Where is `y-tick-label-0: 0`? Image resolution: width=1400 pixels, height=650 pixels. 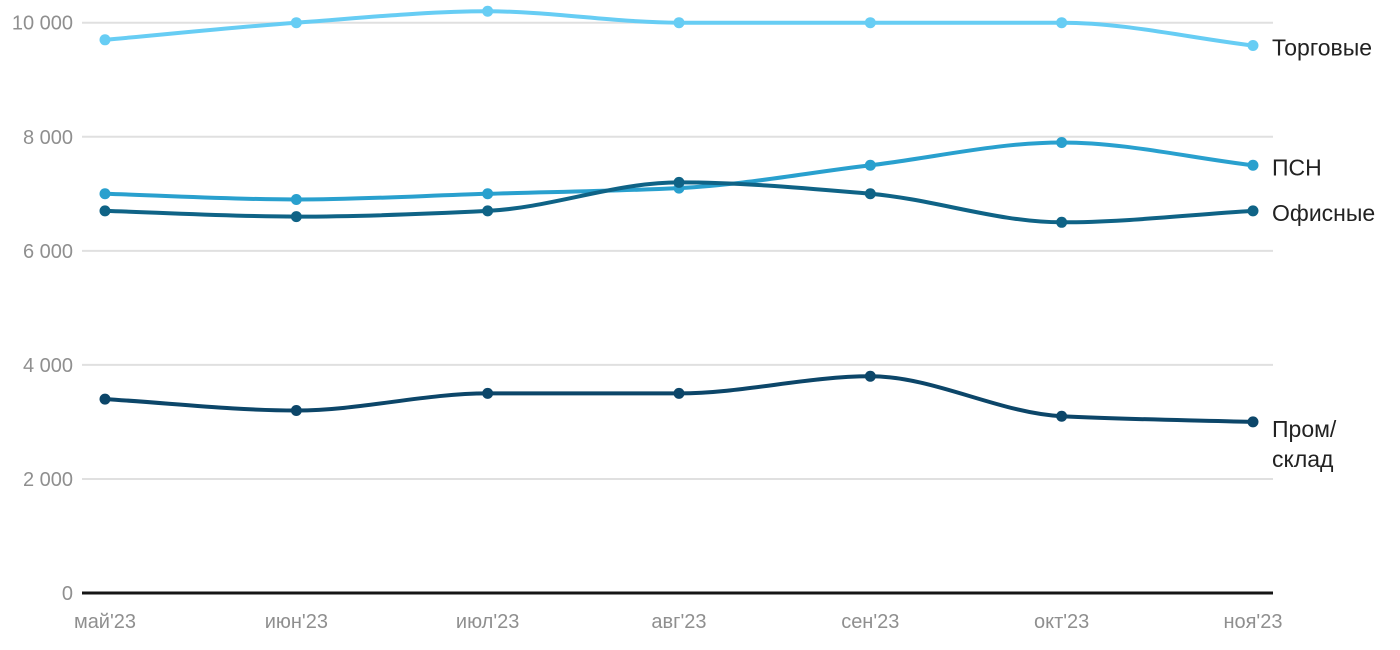 y-tick-label-0: 0 is located at coordinates (67, 594).